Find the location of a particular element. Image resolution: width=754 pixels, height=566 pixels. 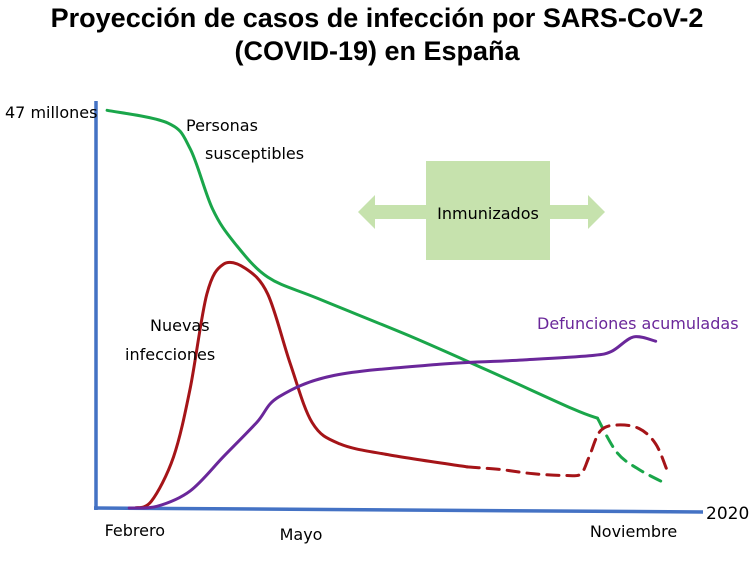

left-arrow-icon is located at coordinates (393, 212).